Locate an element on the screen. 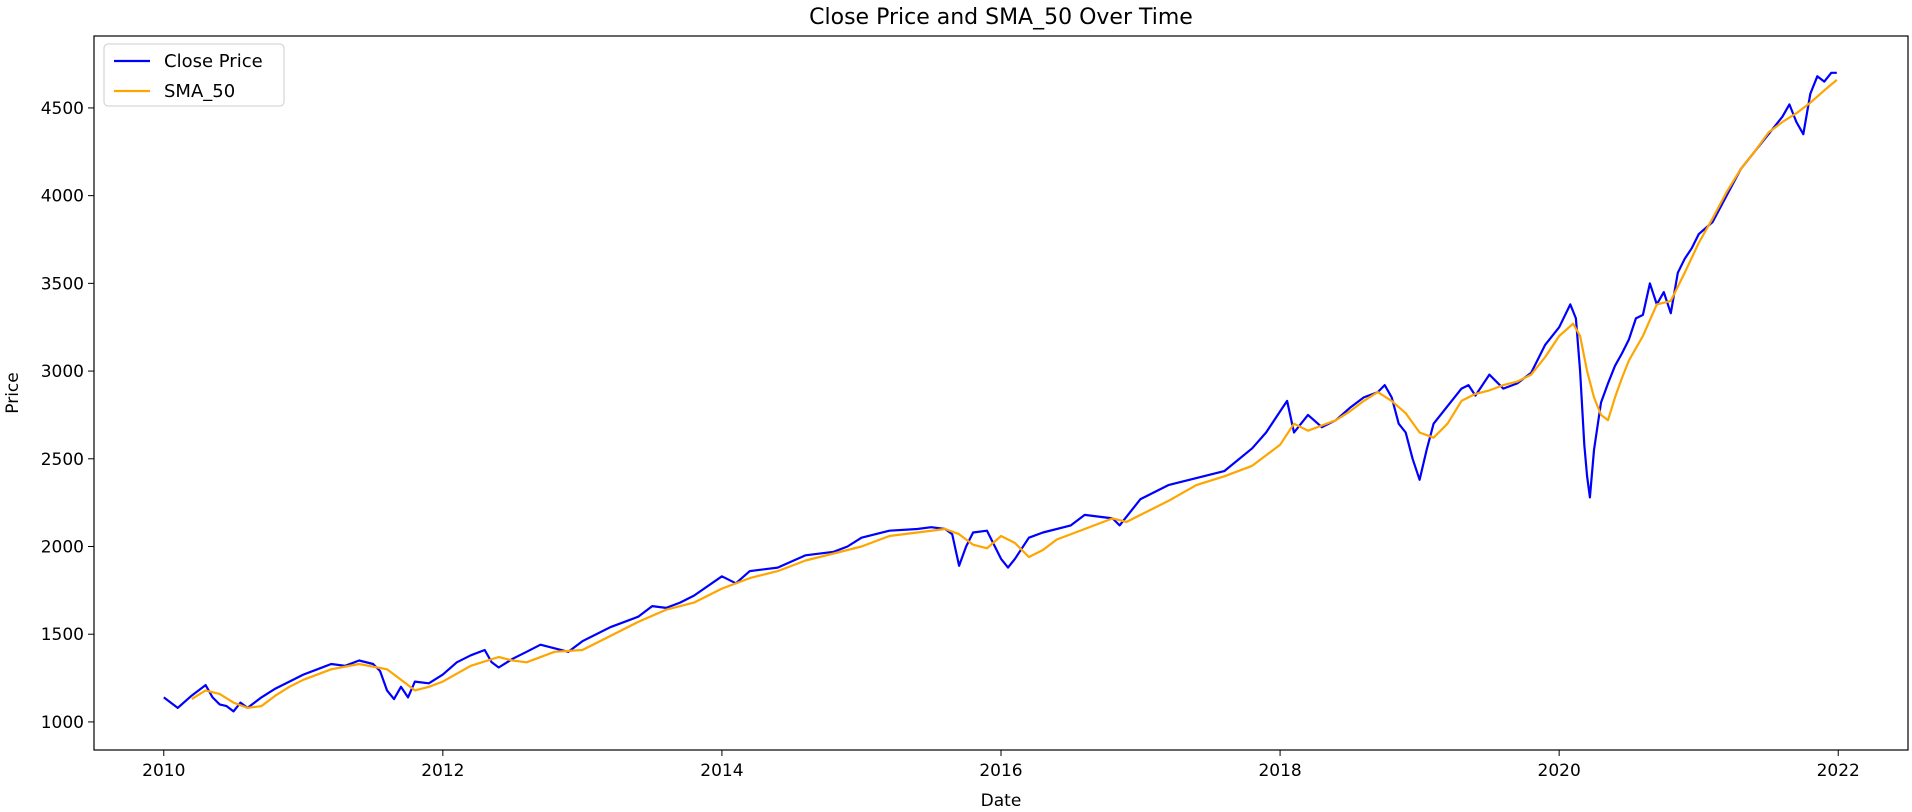  x-axis: 2010 2012 2014 2016 2018 2020 2022 is located at coordinates (1001, 765).